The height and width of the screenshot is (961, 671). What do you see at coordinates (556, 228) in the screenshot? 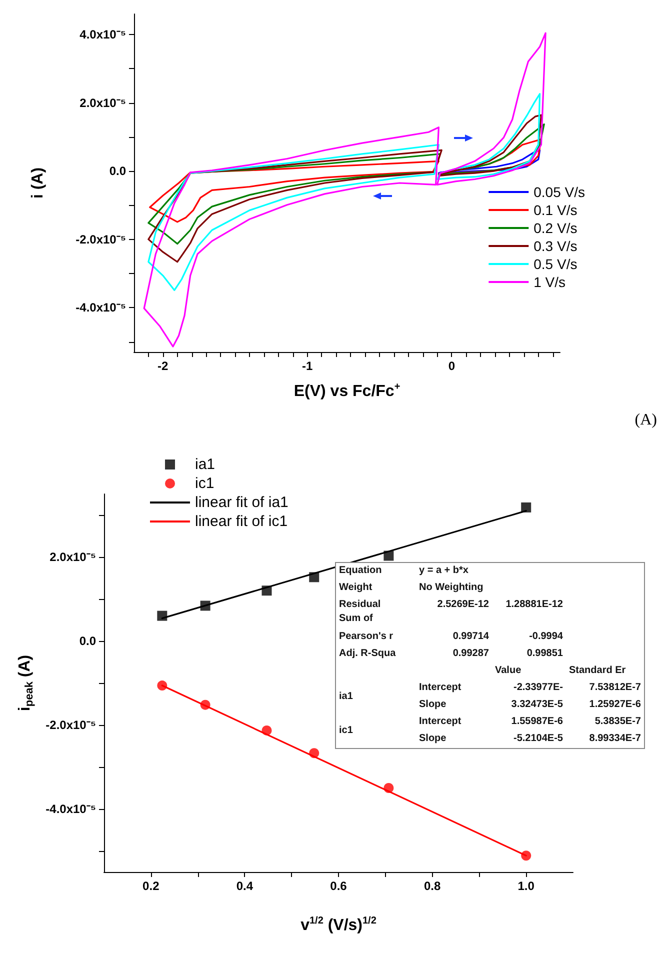
I see `legend-label: 0.2 V/s` at bounding box center [556, 228].